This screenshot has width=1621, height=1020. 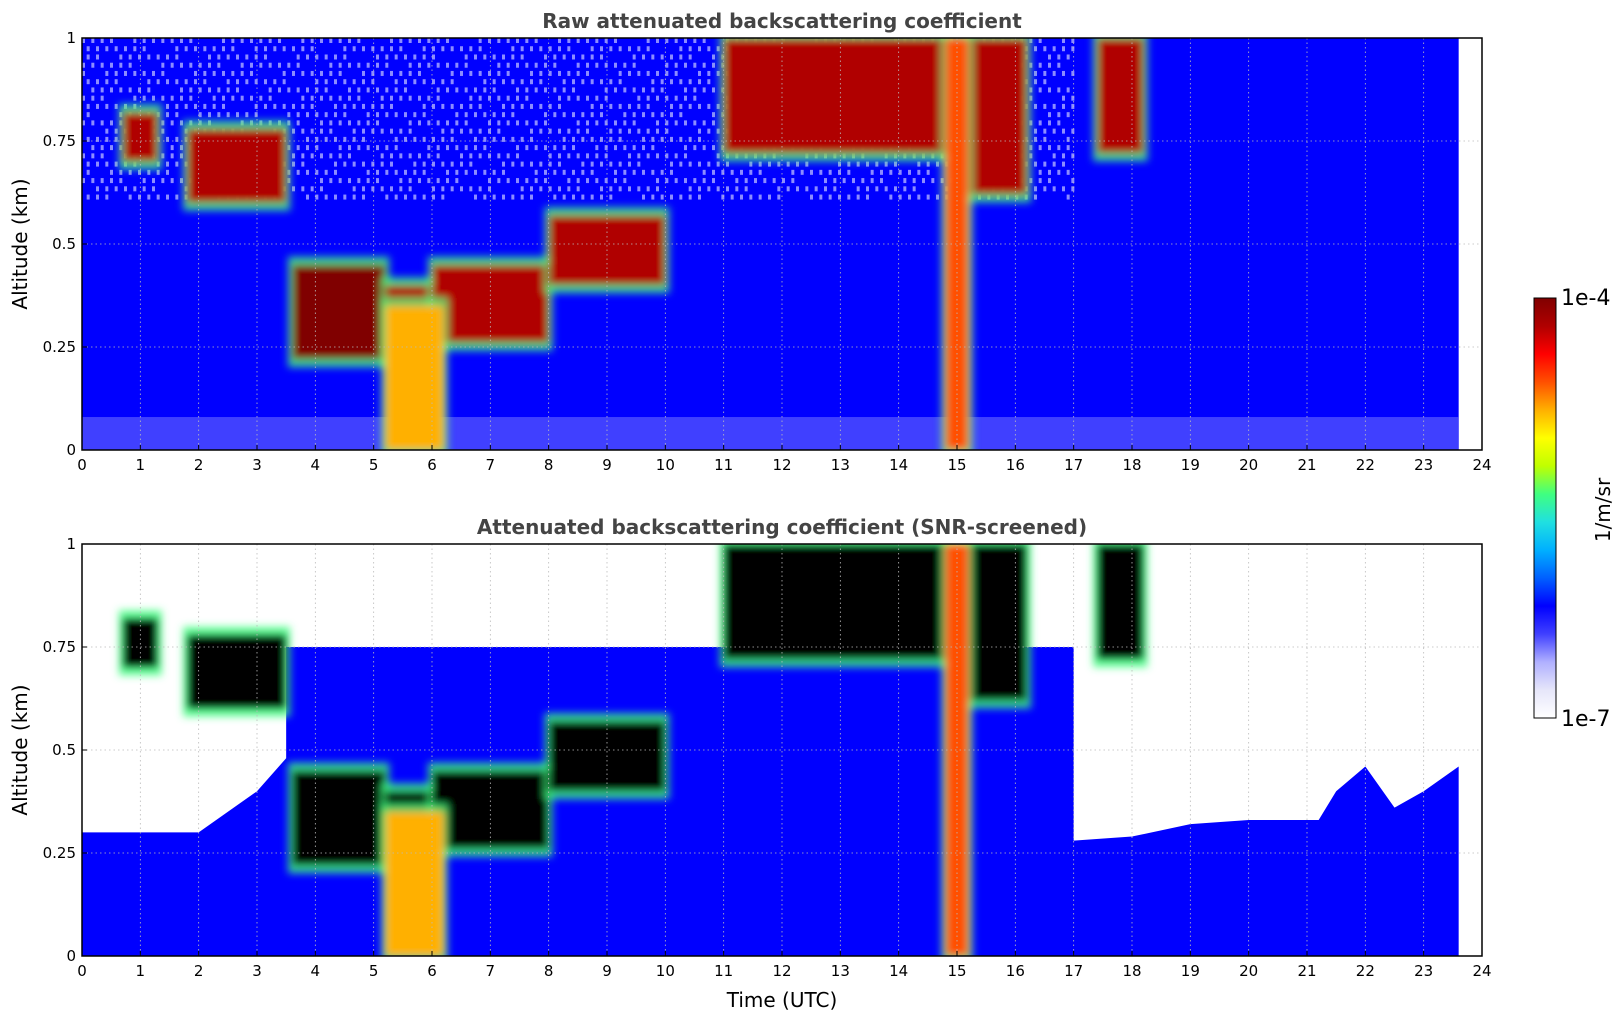 I want to click on y-ticks-raw: 0 0.25 0.5 0.75 1, so click(x=65, y=244).